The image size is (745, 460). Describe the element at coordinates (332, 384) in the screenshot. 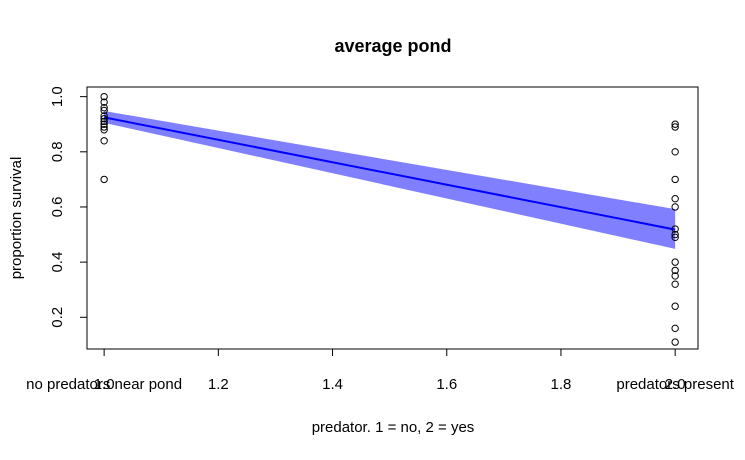

I see `x-tick-label: 1.4` at that location.